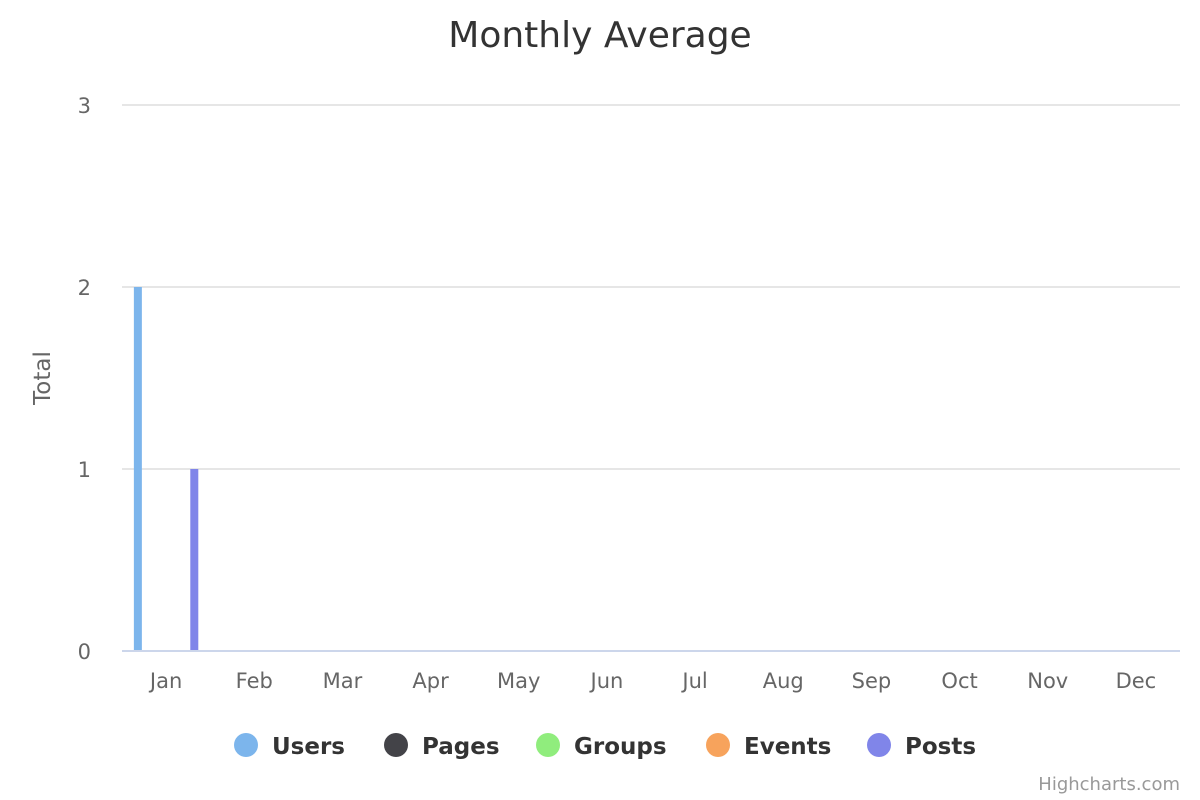  I want to click on x-tick-label: Feb, so click(254, 681).